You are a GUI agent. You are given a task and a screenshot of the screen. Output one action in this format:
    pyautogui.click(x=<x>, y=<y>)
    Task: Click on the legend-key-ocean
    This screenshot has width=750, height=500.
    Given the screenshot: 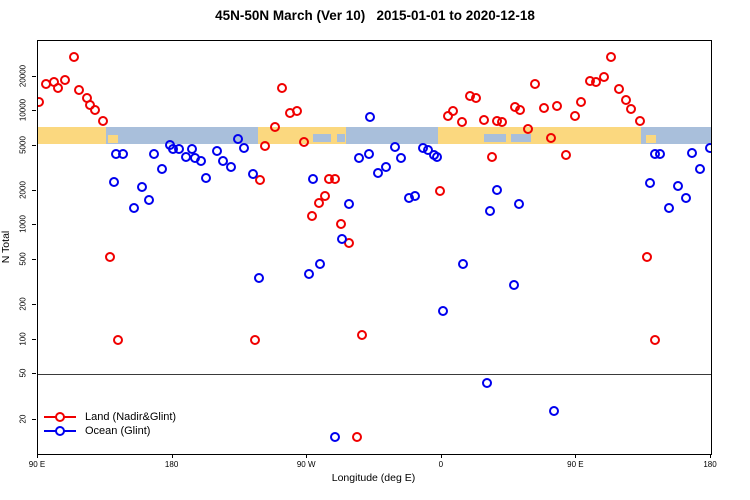 What is the action you would take?
    pyautogui.click(x=60, y=431)
    